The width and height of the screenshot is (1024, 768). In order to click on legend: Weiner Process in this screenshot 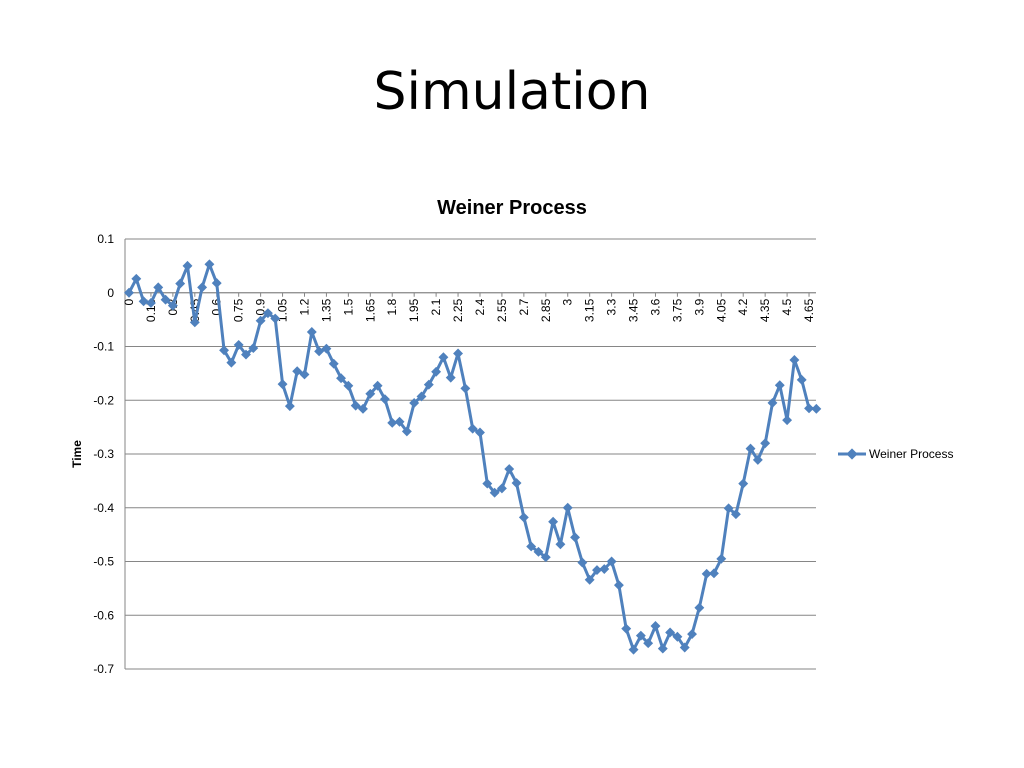, I will do `click(895, 454)`.